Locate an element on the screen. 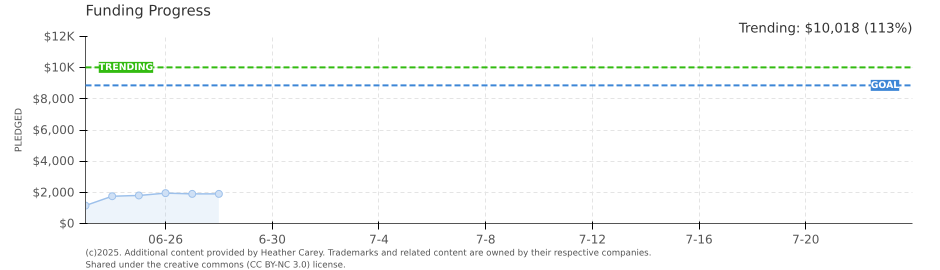 This screenshot has height=270, width=940. chart-title: Funding Progress is located at coordinates (148, 11).